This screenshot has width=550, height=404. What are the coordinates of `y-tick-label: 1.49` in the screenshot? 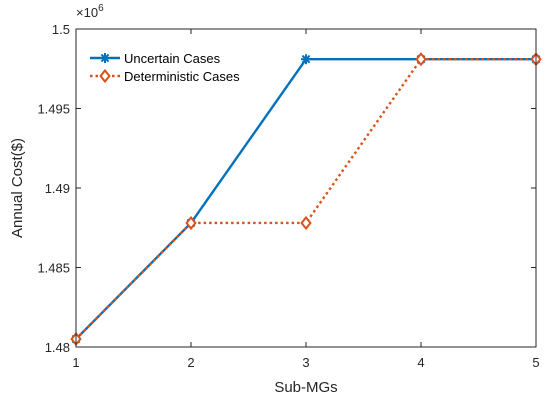 It's located at (57, 188).